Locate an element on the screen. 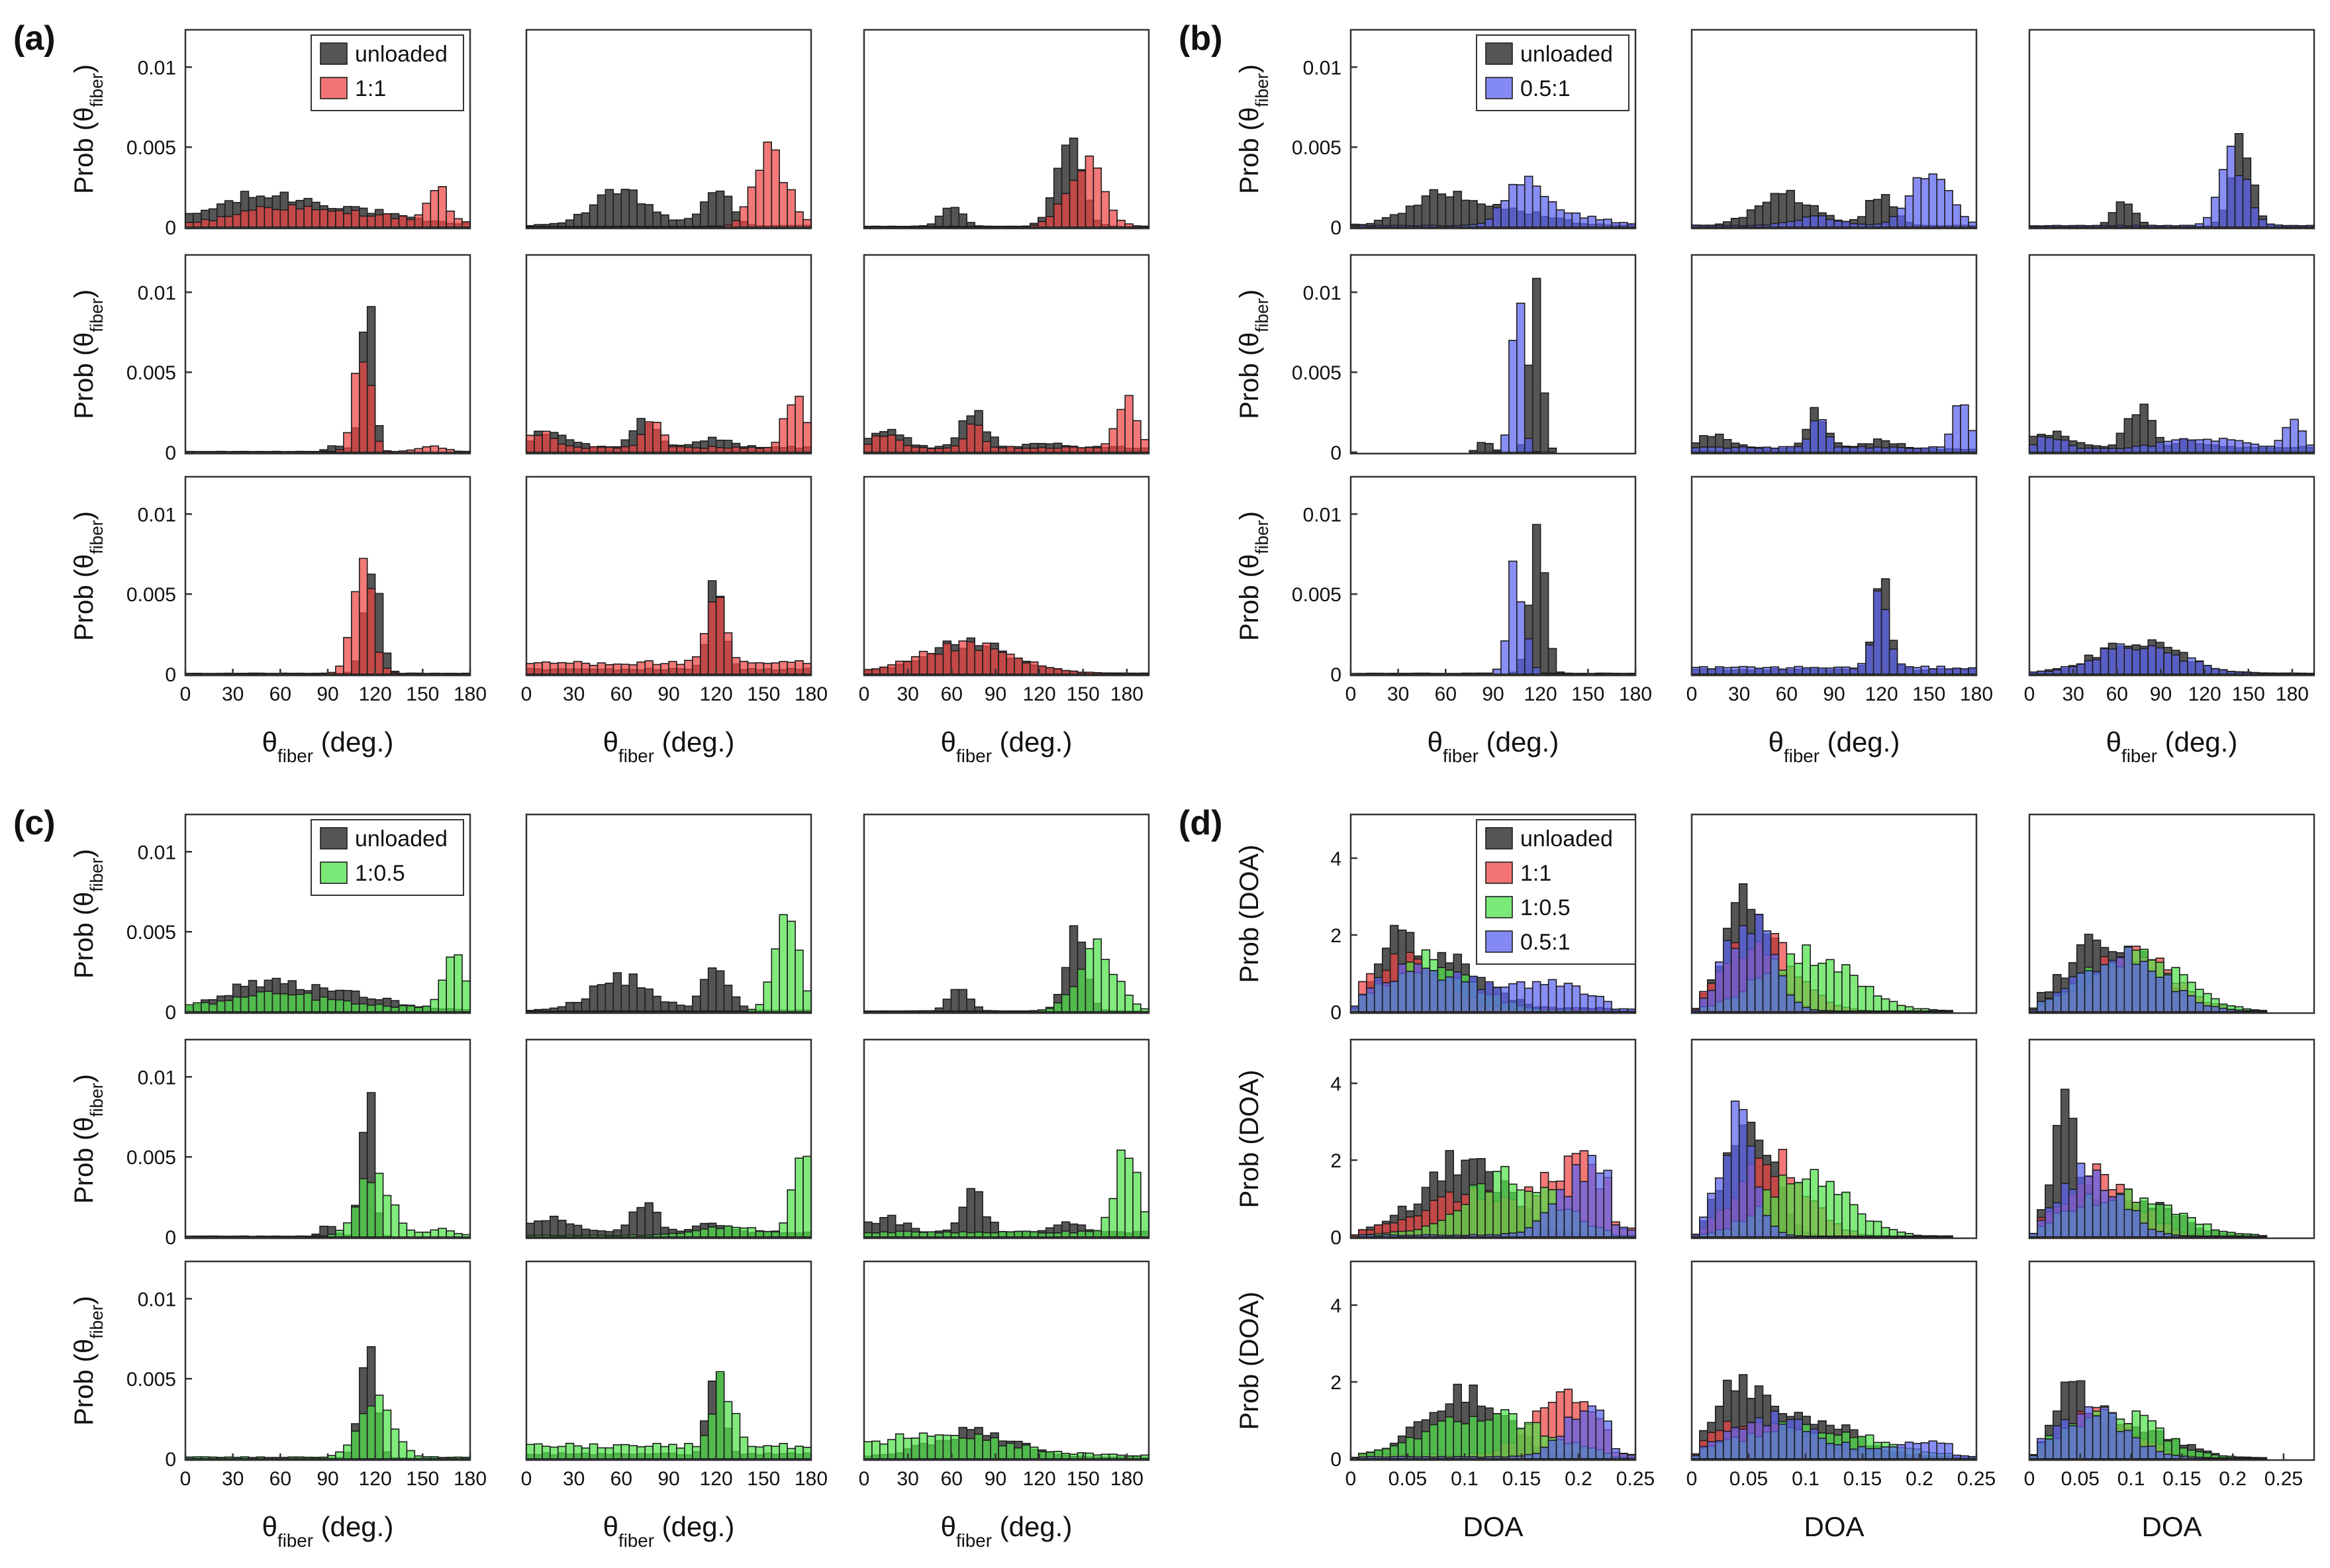 Image resolution: width=2330 pixels, height=1568 pixels. y-tick-label: 0.005 is located at coordinates (151, 1380).